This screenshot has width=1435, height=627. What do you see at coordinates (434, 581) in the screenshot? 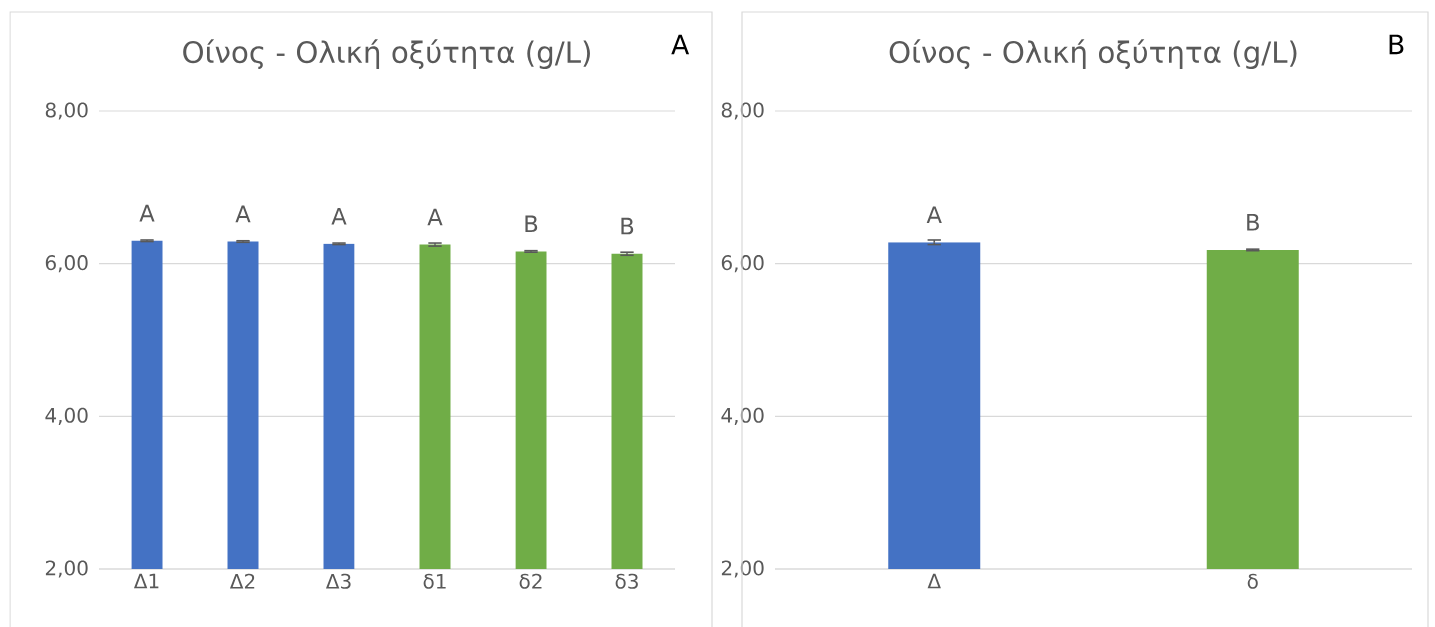
I see `x-tick-label: δ1` at bounding box center [434, 581].